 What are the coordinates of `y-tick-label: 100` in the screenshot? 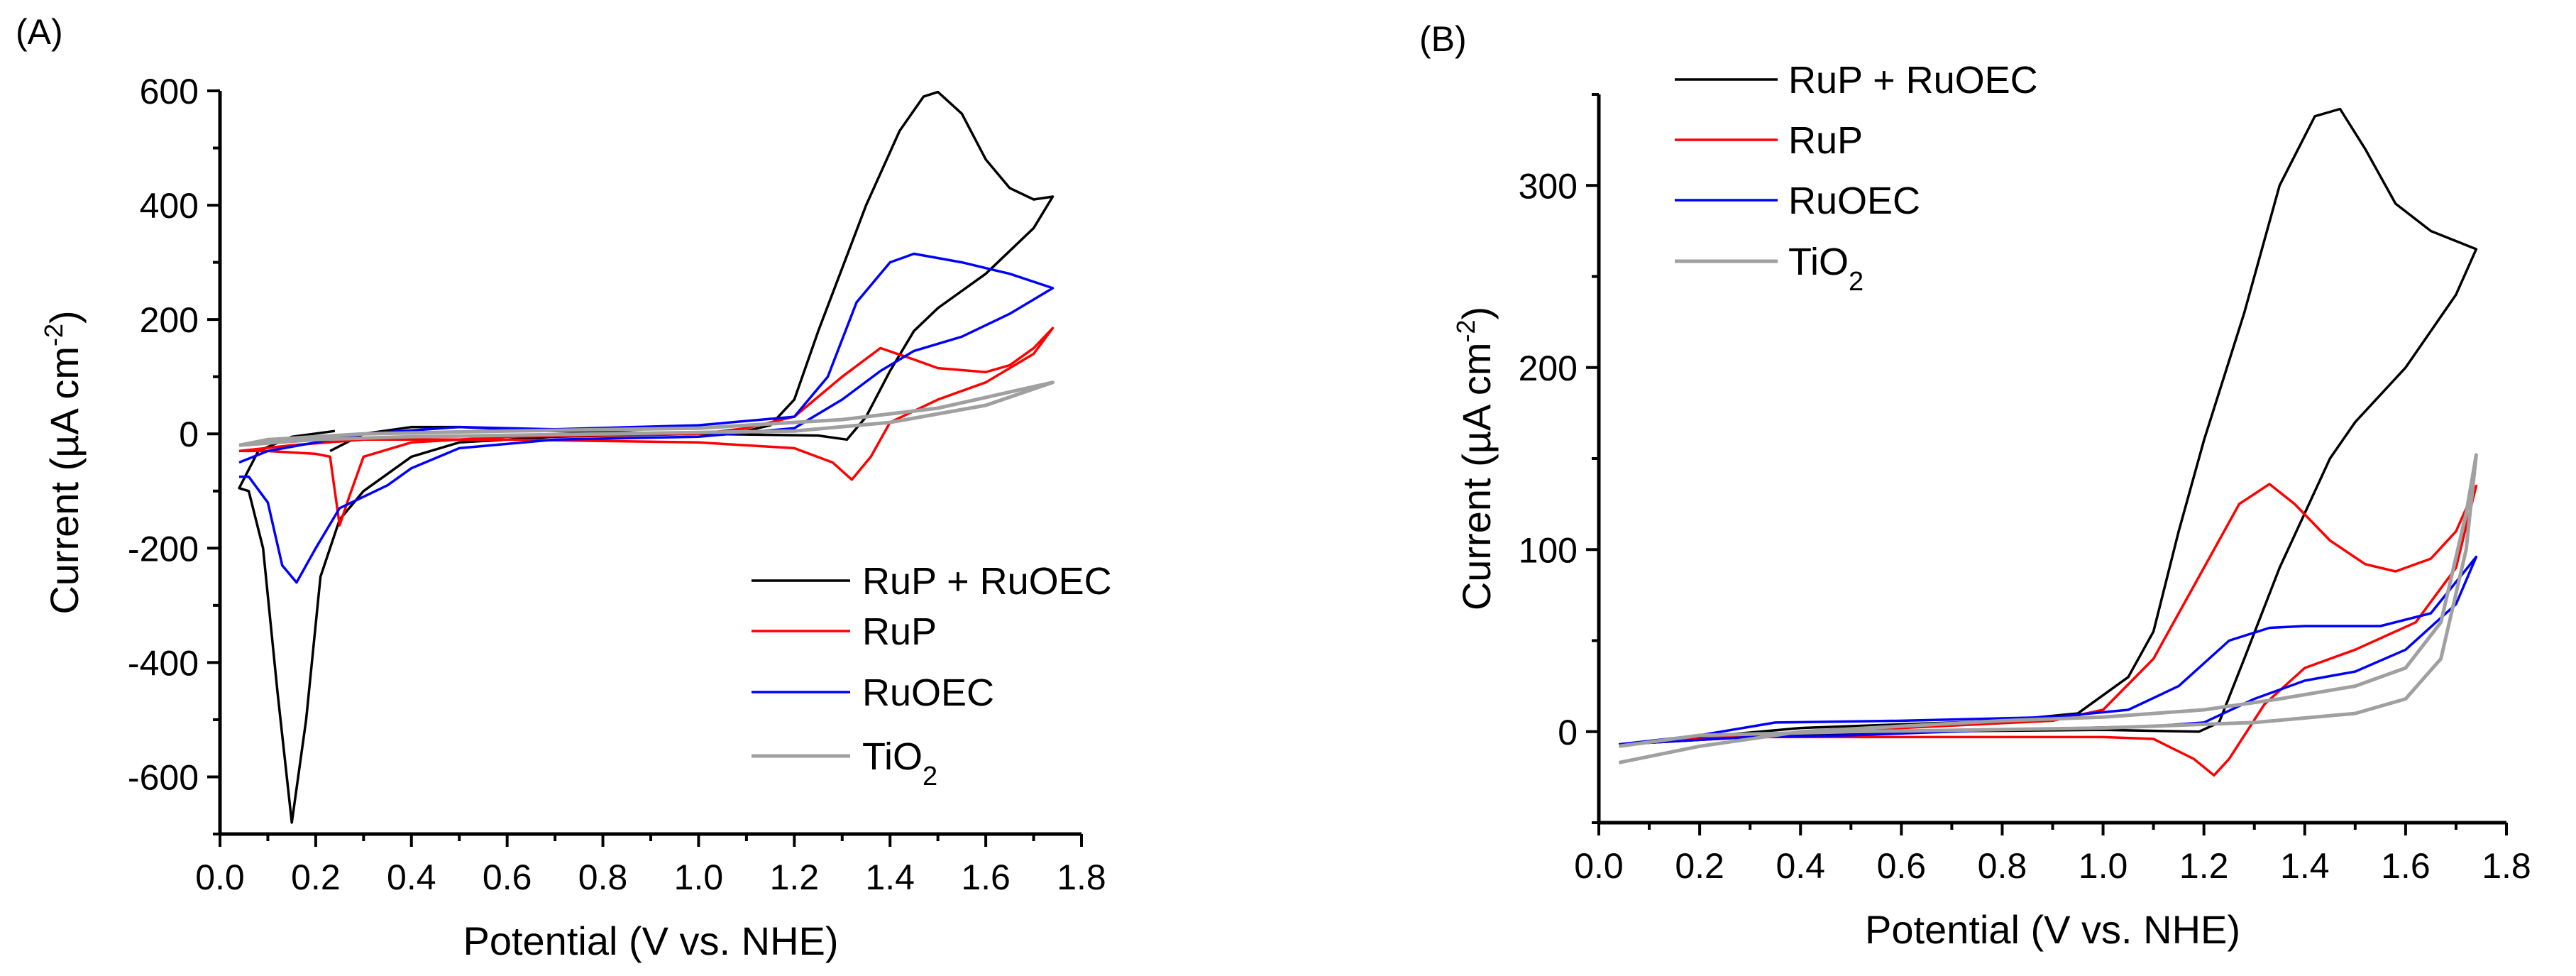 It's located at (1548, 550).